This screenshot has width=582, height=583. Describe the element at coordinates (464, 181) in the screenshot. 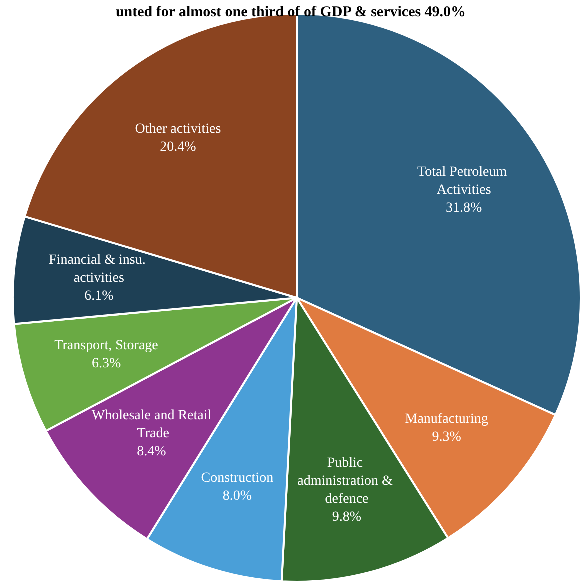

I see `slice-label: Total Petroleum Activities` at that location.